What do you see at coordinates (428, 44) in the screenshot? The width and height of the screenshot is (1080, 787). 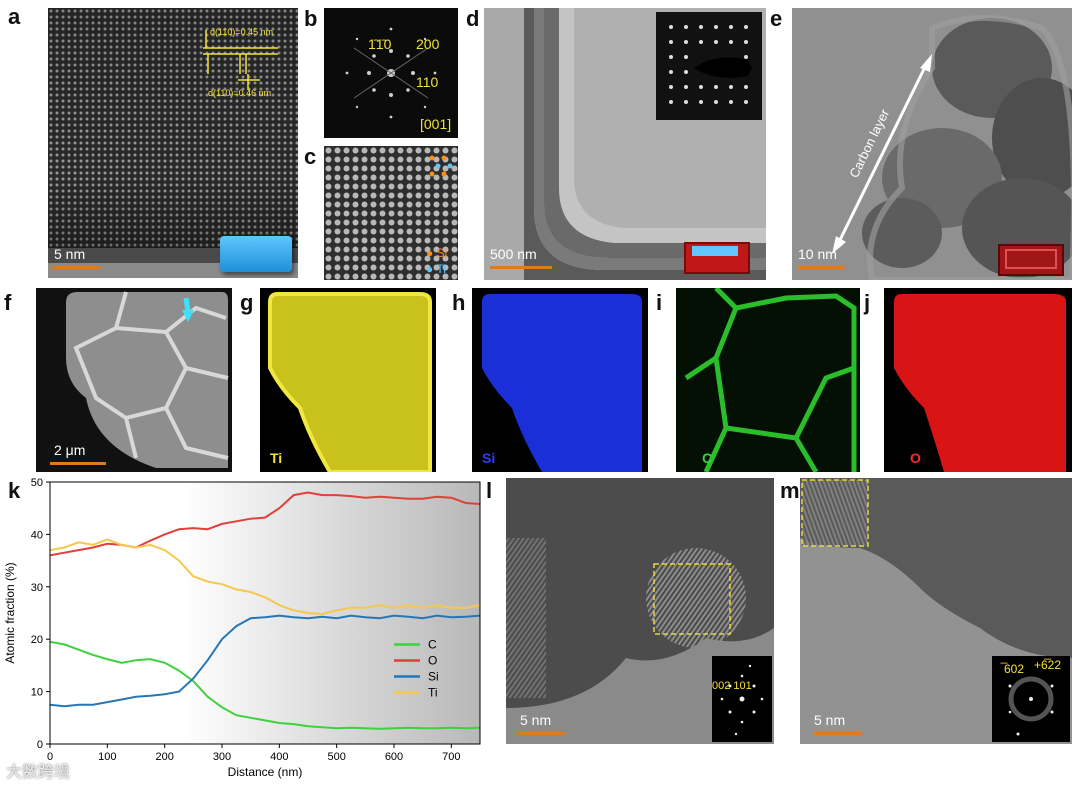 I see `spot-label-2: 200` at bounding box center [428, 44].